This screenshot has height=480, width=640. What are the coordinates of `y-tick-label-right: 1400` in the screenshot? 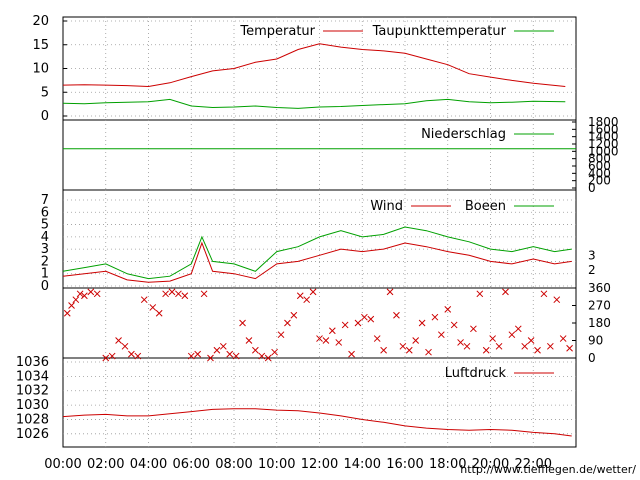 It's located at (603, 137).